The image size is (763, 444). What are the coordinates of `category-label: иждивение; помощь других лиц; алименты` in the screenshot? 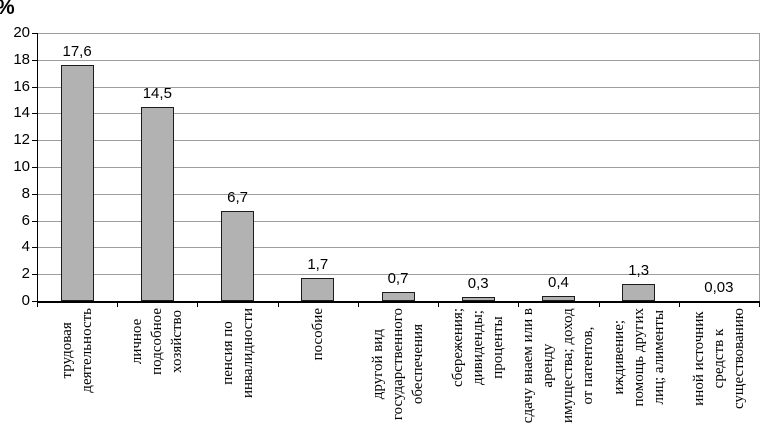 It's located at (638, 357).